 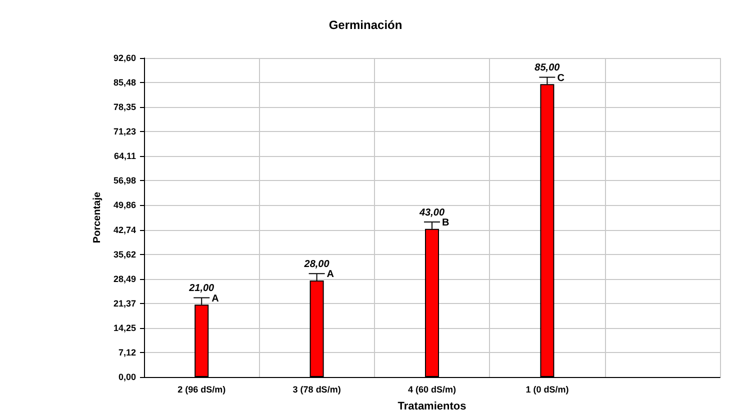 I want to click on y-tick-label: 42,74, so click(x=124, y=229).